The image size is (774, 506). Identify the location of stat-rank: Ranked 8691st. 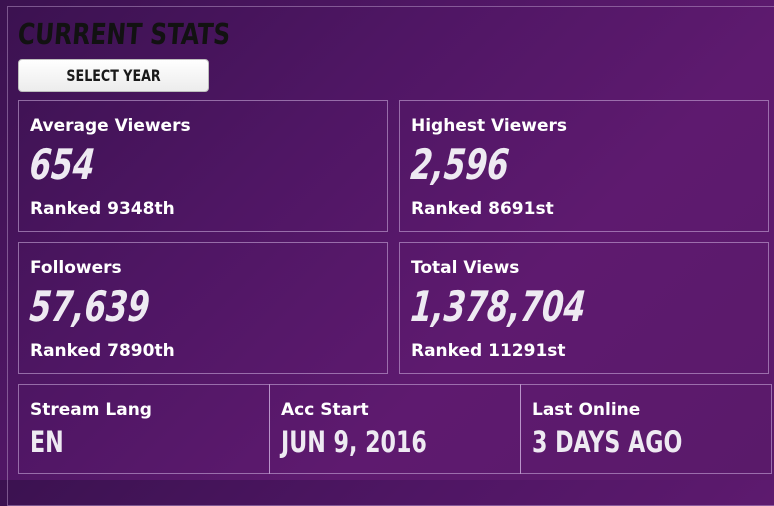
(482, 209).